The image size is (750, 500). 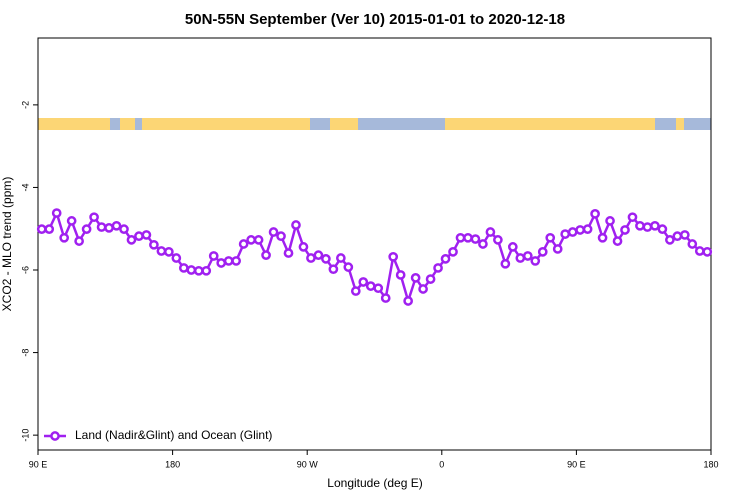 I want to click on x-axis-label: Longitude (deg E), so click(x=374, y=483).